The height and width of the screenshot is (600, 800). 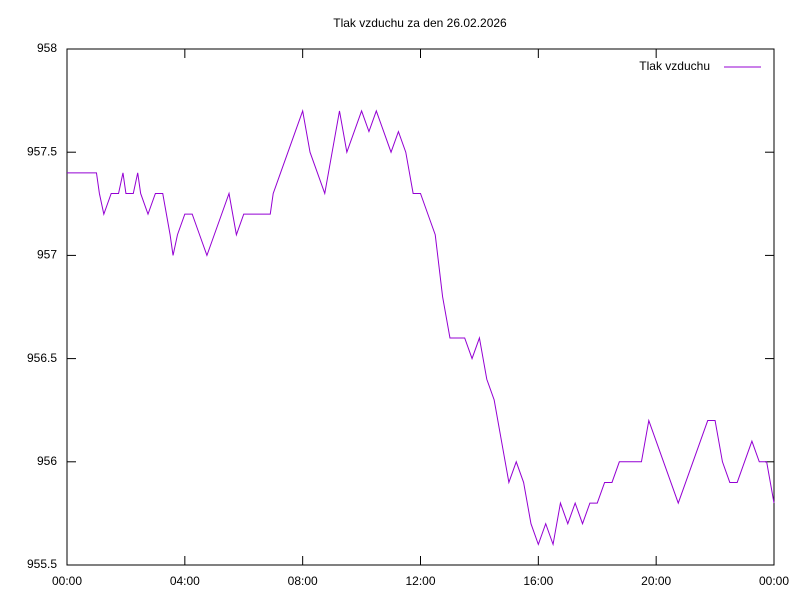 I want to click on y-tick-label: 955.5, so click(x=42, y=564).